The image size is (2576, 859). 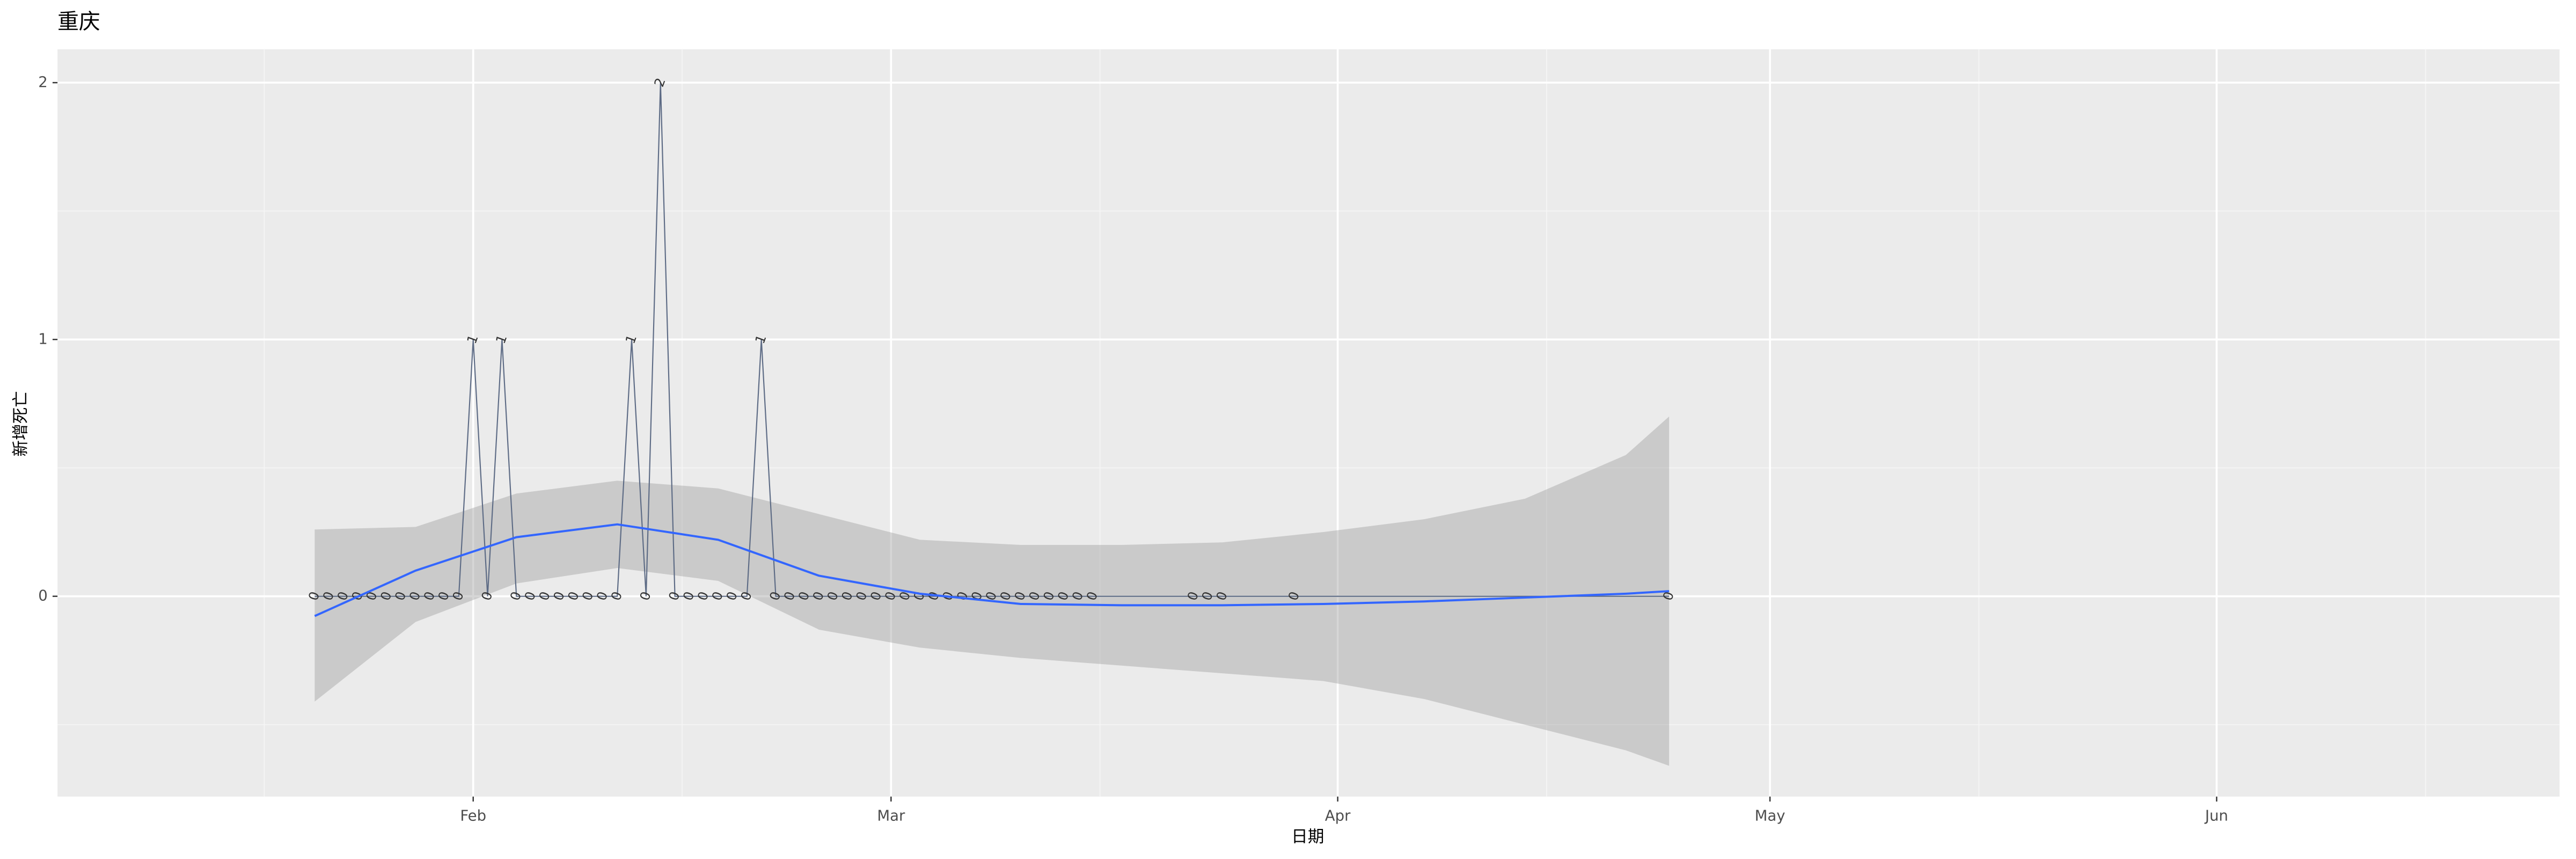 I want to click on smooth-line, so click(x=992, y=570).